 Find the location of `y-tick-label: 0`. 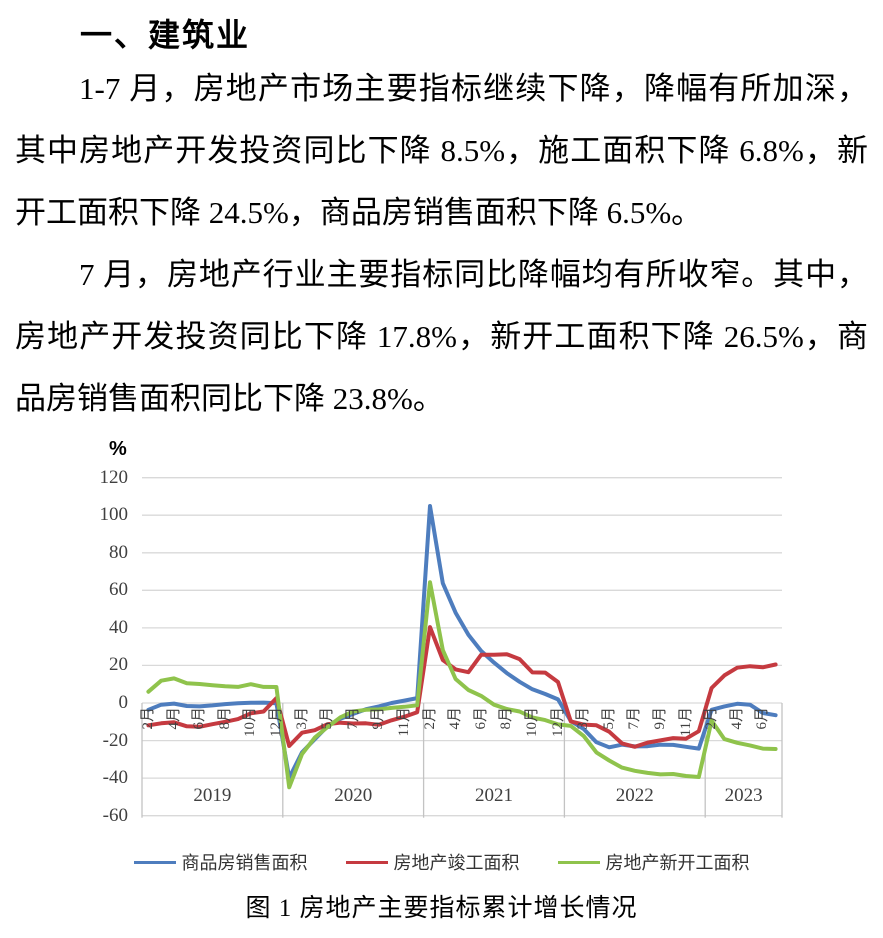

y-tick-label: 0 is located at coordinates (123, 702).